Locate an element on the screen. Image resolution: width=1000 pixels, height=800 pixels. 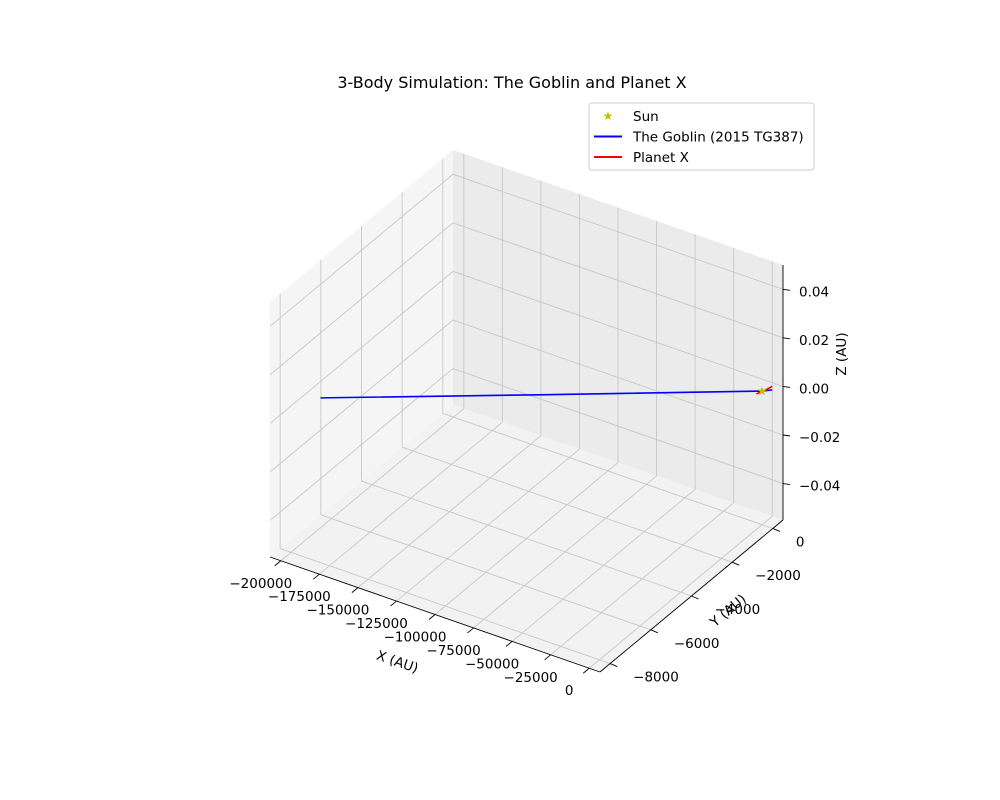
legend-entry-label: Sun is located at coordinates (646, 117).